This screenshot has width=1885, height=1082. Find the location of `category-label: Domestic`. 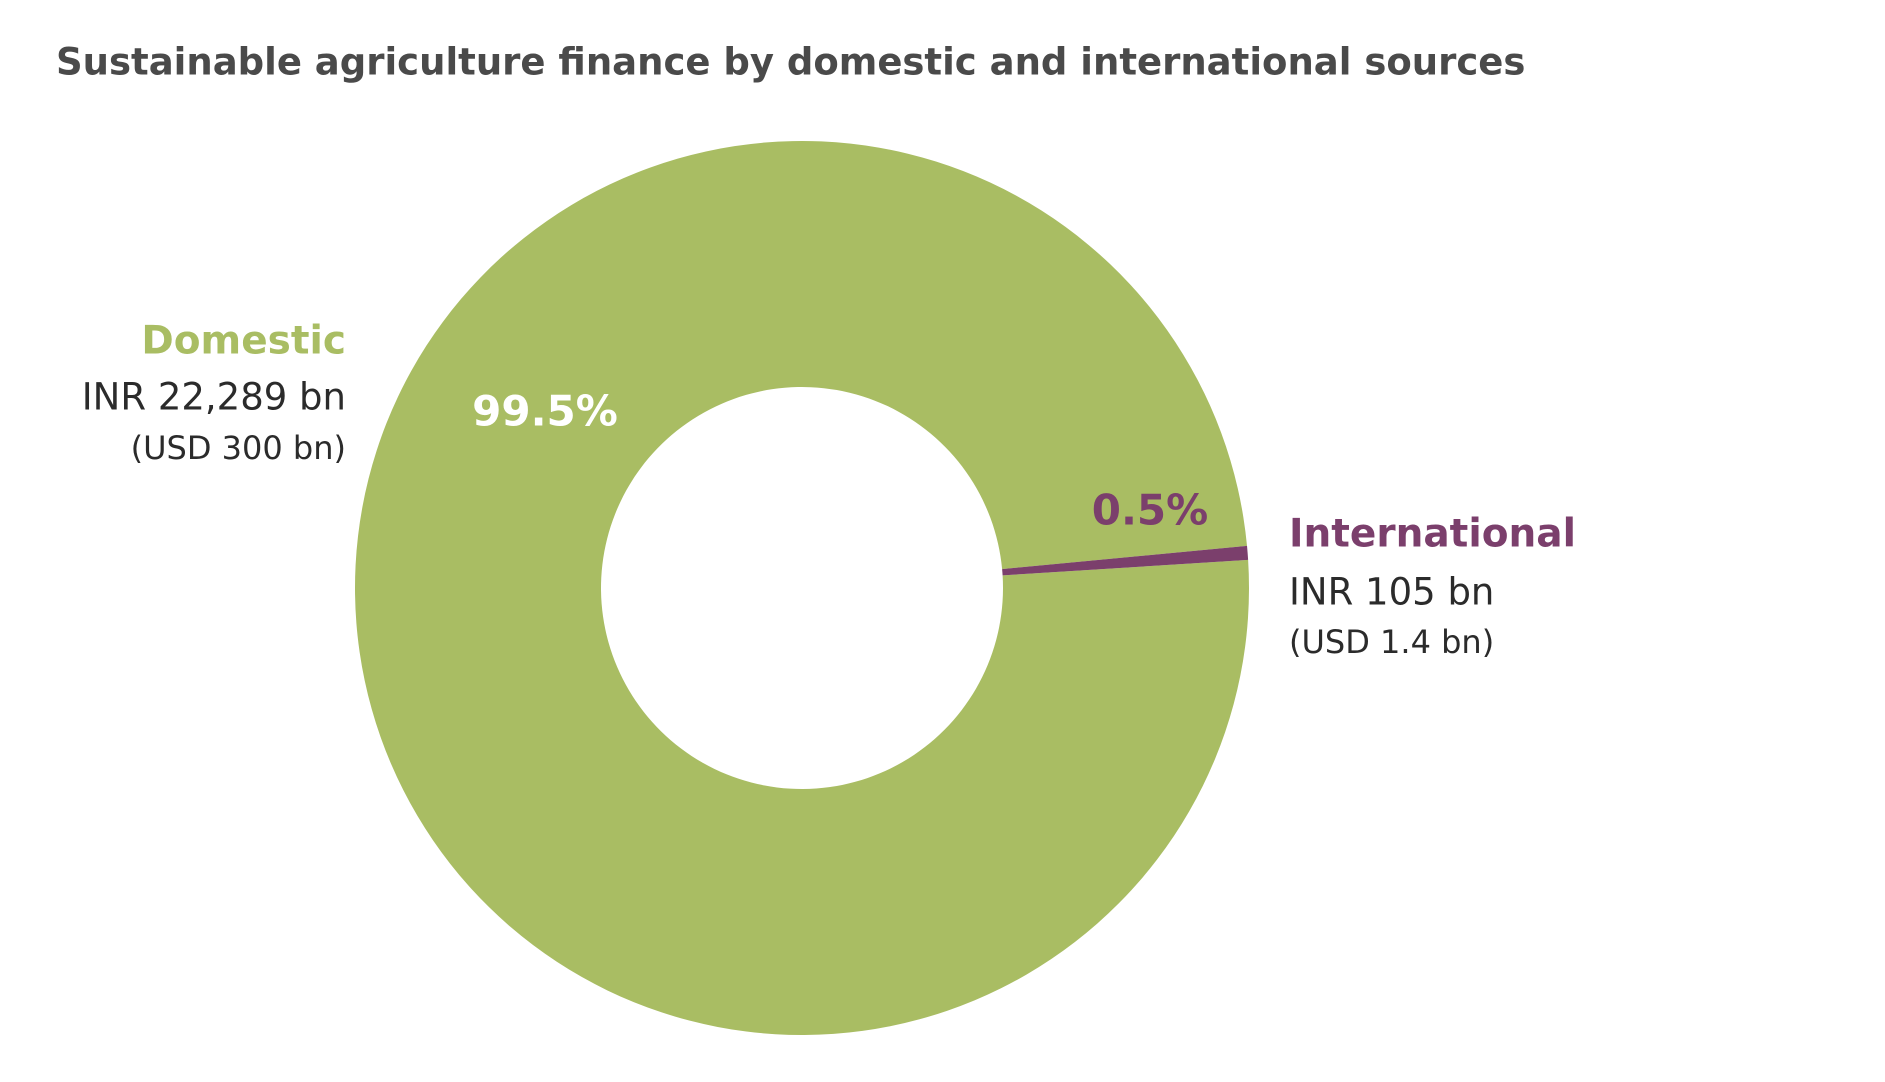

category-label: Domestic is located at coordinates (243, 341).